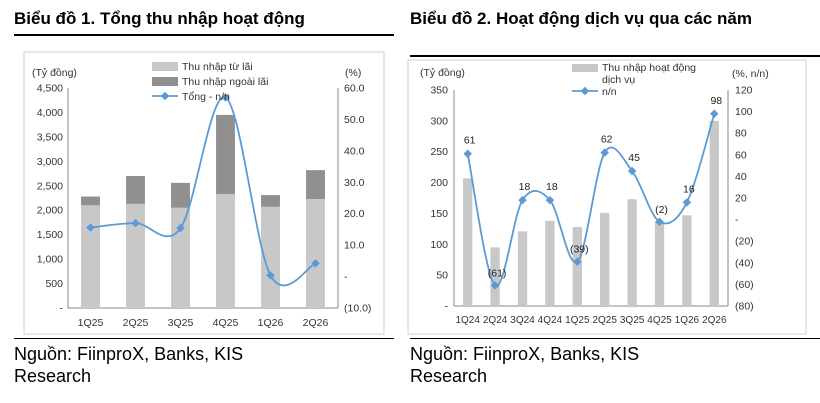  I want to click on left-tick-label: 4,000, so click(50, 113).